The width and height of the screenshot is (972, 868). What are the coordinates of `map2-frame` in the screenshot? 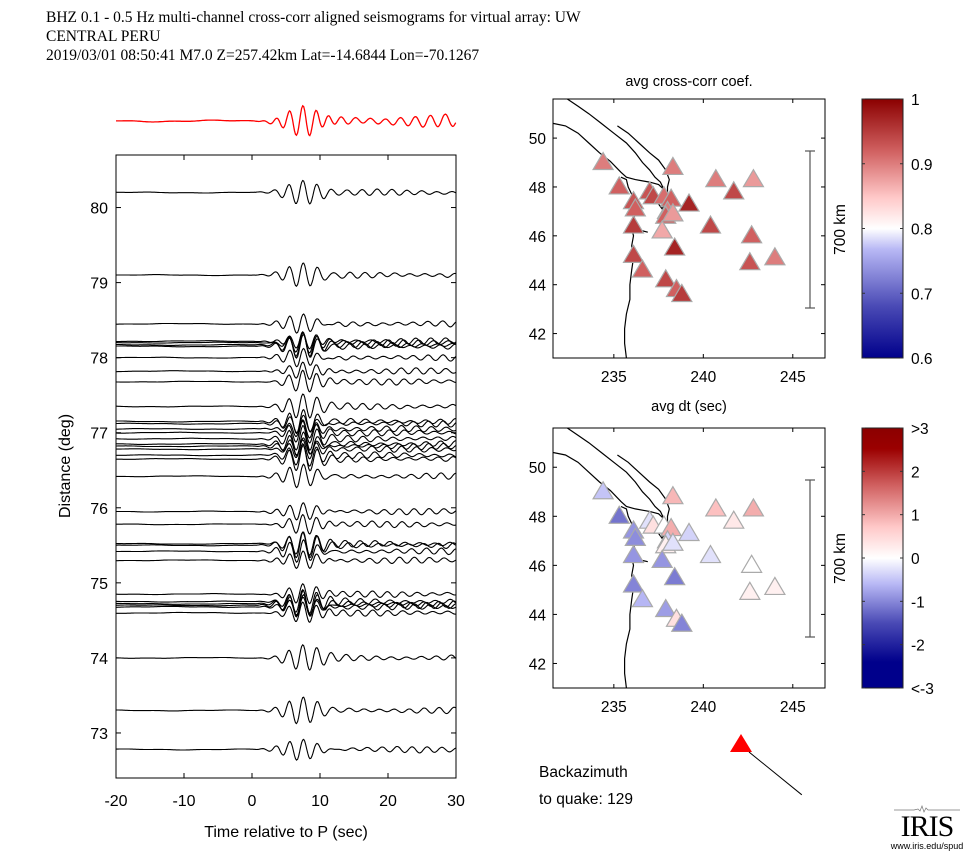 It's located at (689, 558).